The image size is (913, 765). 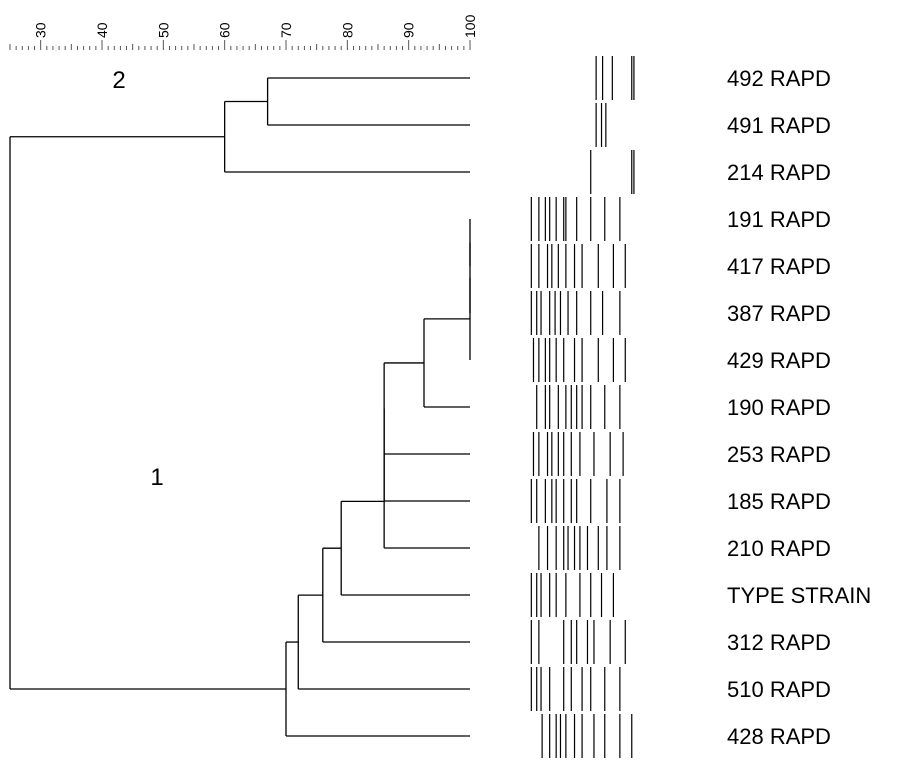 What do you see at coordinates (779, 78) in the screenshot?
I see `strain-label: 492 RAPD` at bounding box center [779, 78].